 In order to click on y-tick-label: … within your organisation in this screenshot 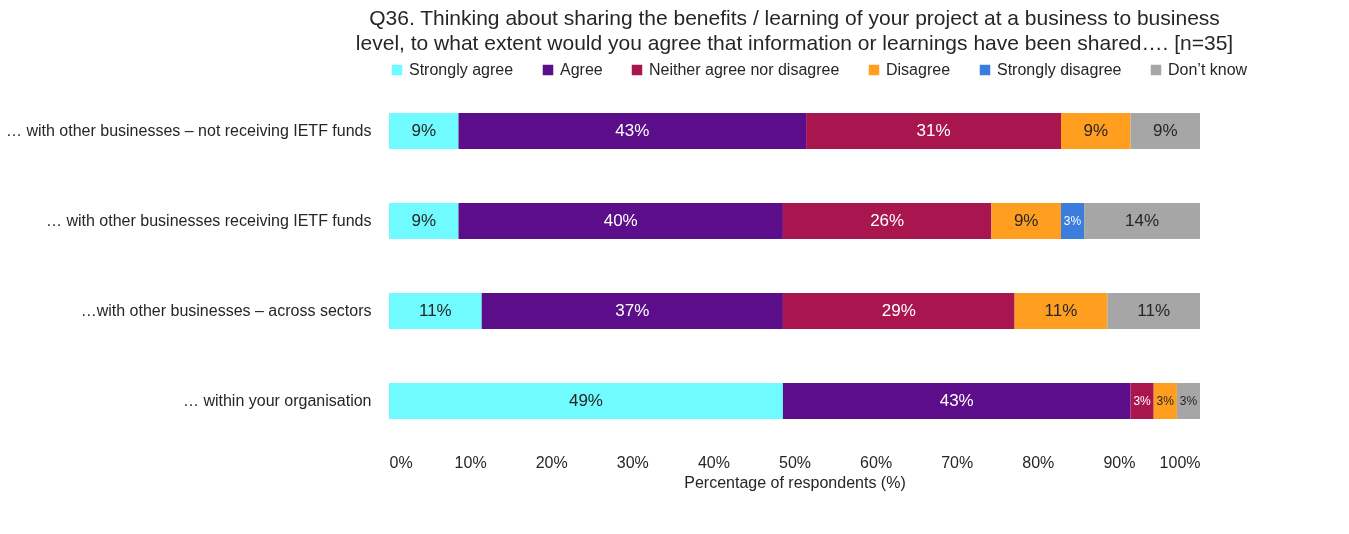, I will do `click(277, 400)`.